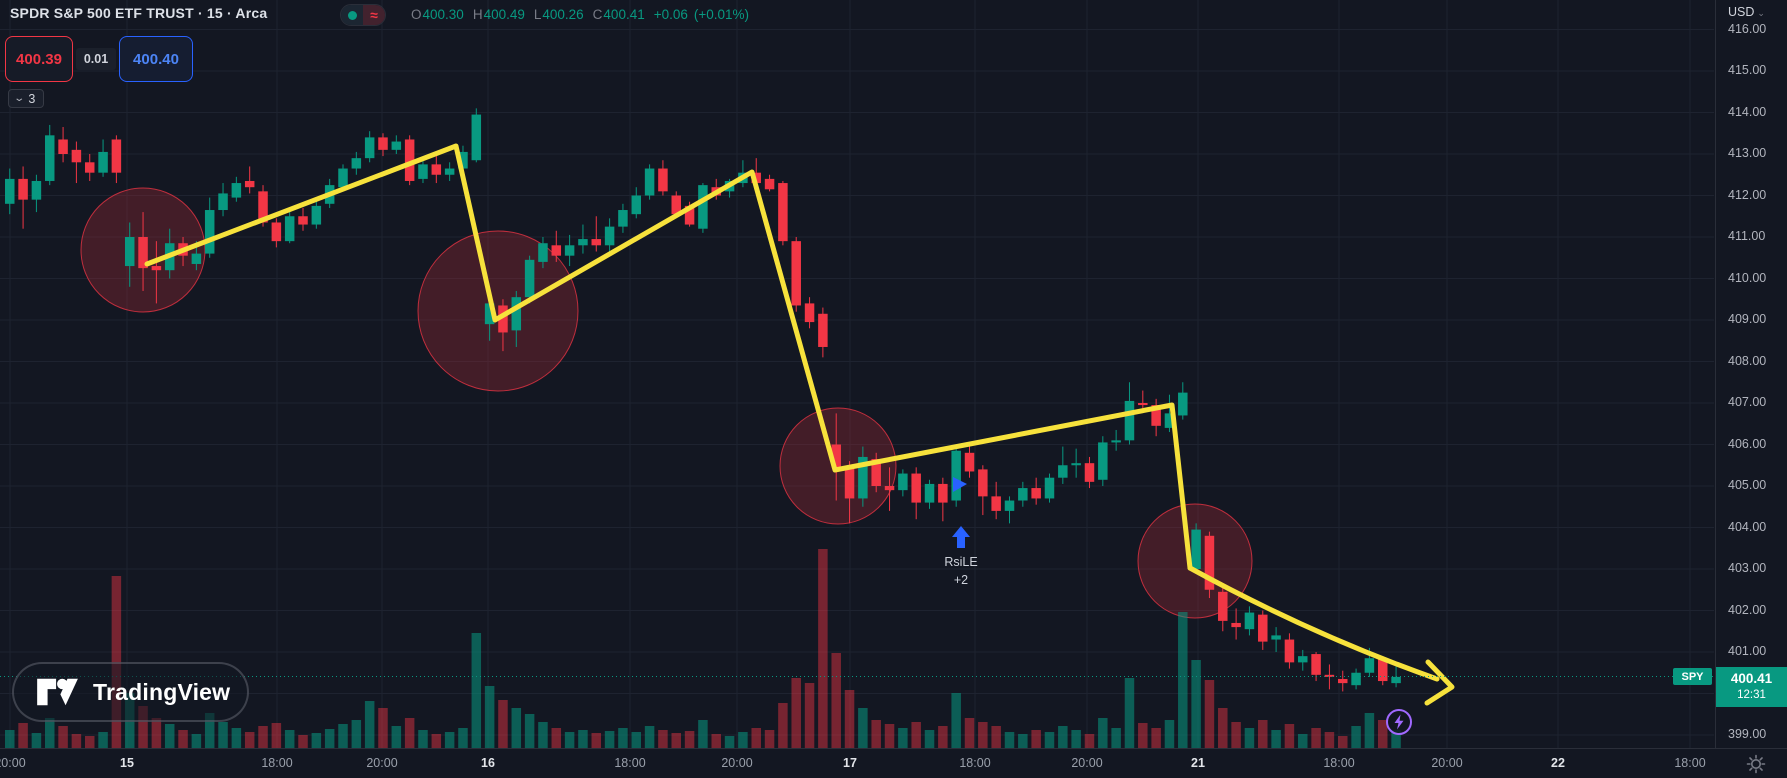  Describe the element at coordinates (960, 562) in the screenshot. I see `signal-label: RsiLE` at that location.